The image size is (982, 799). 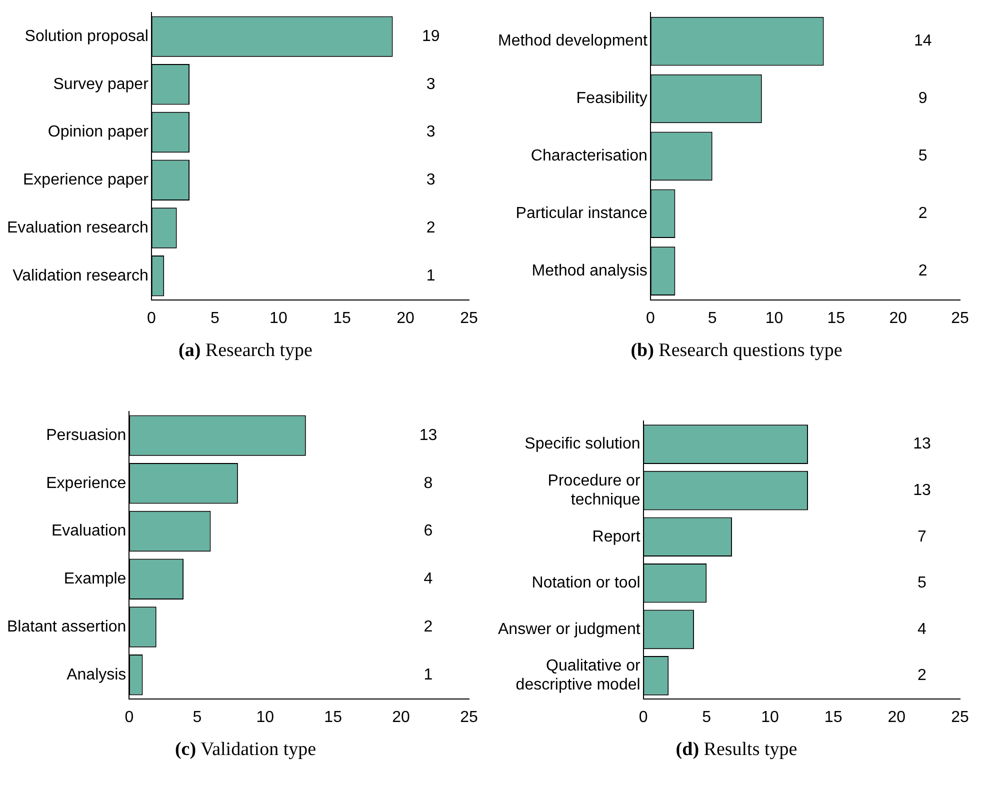 I want to click on y-tick-label: Example, so click(x=95, y=579).